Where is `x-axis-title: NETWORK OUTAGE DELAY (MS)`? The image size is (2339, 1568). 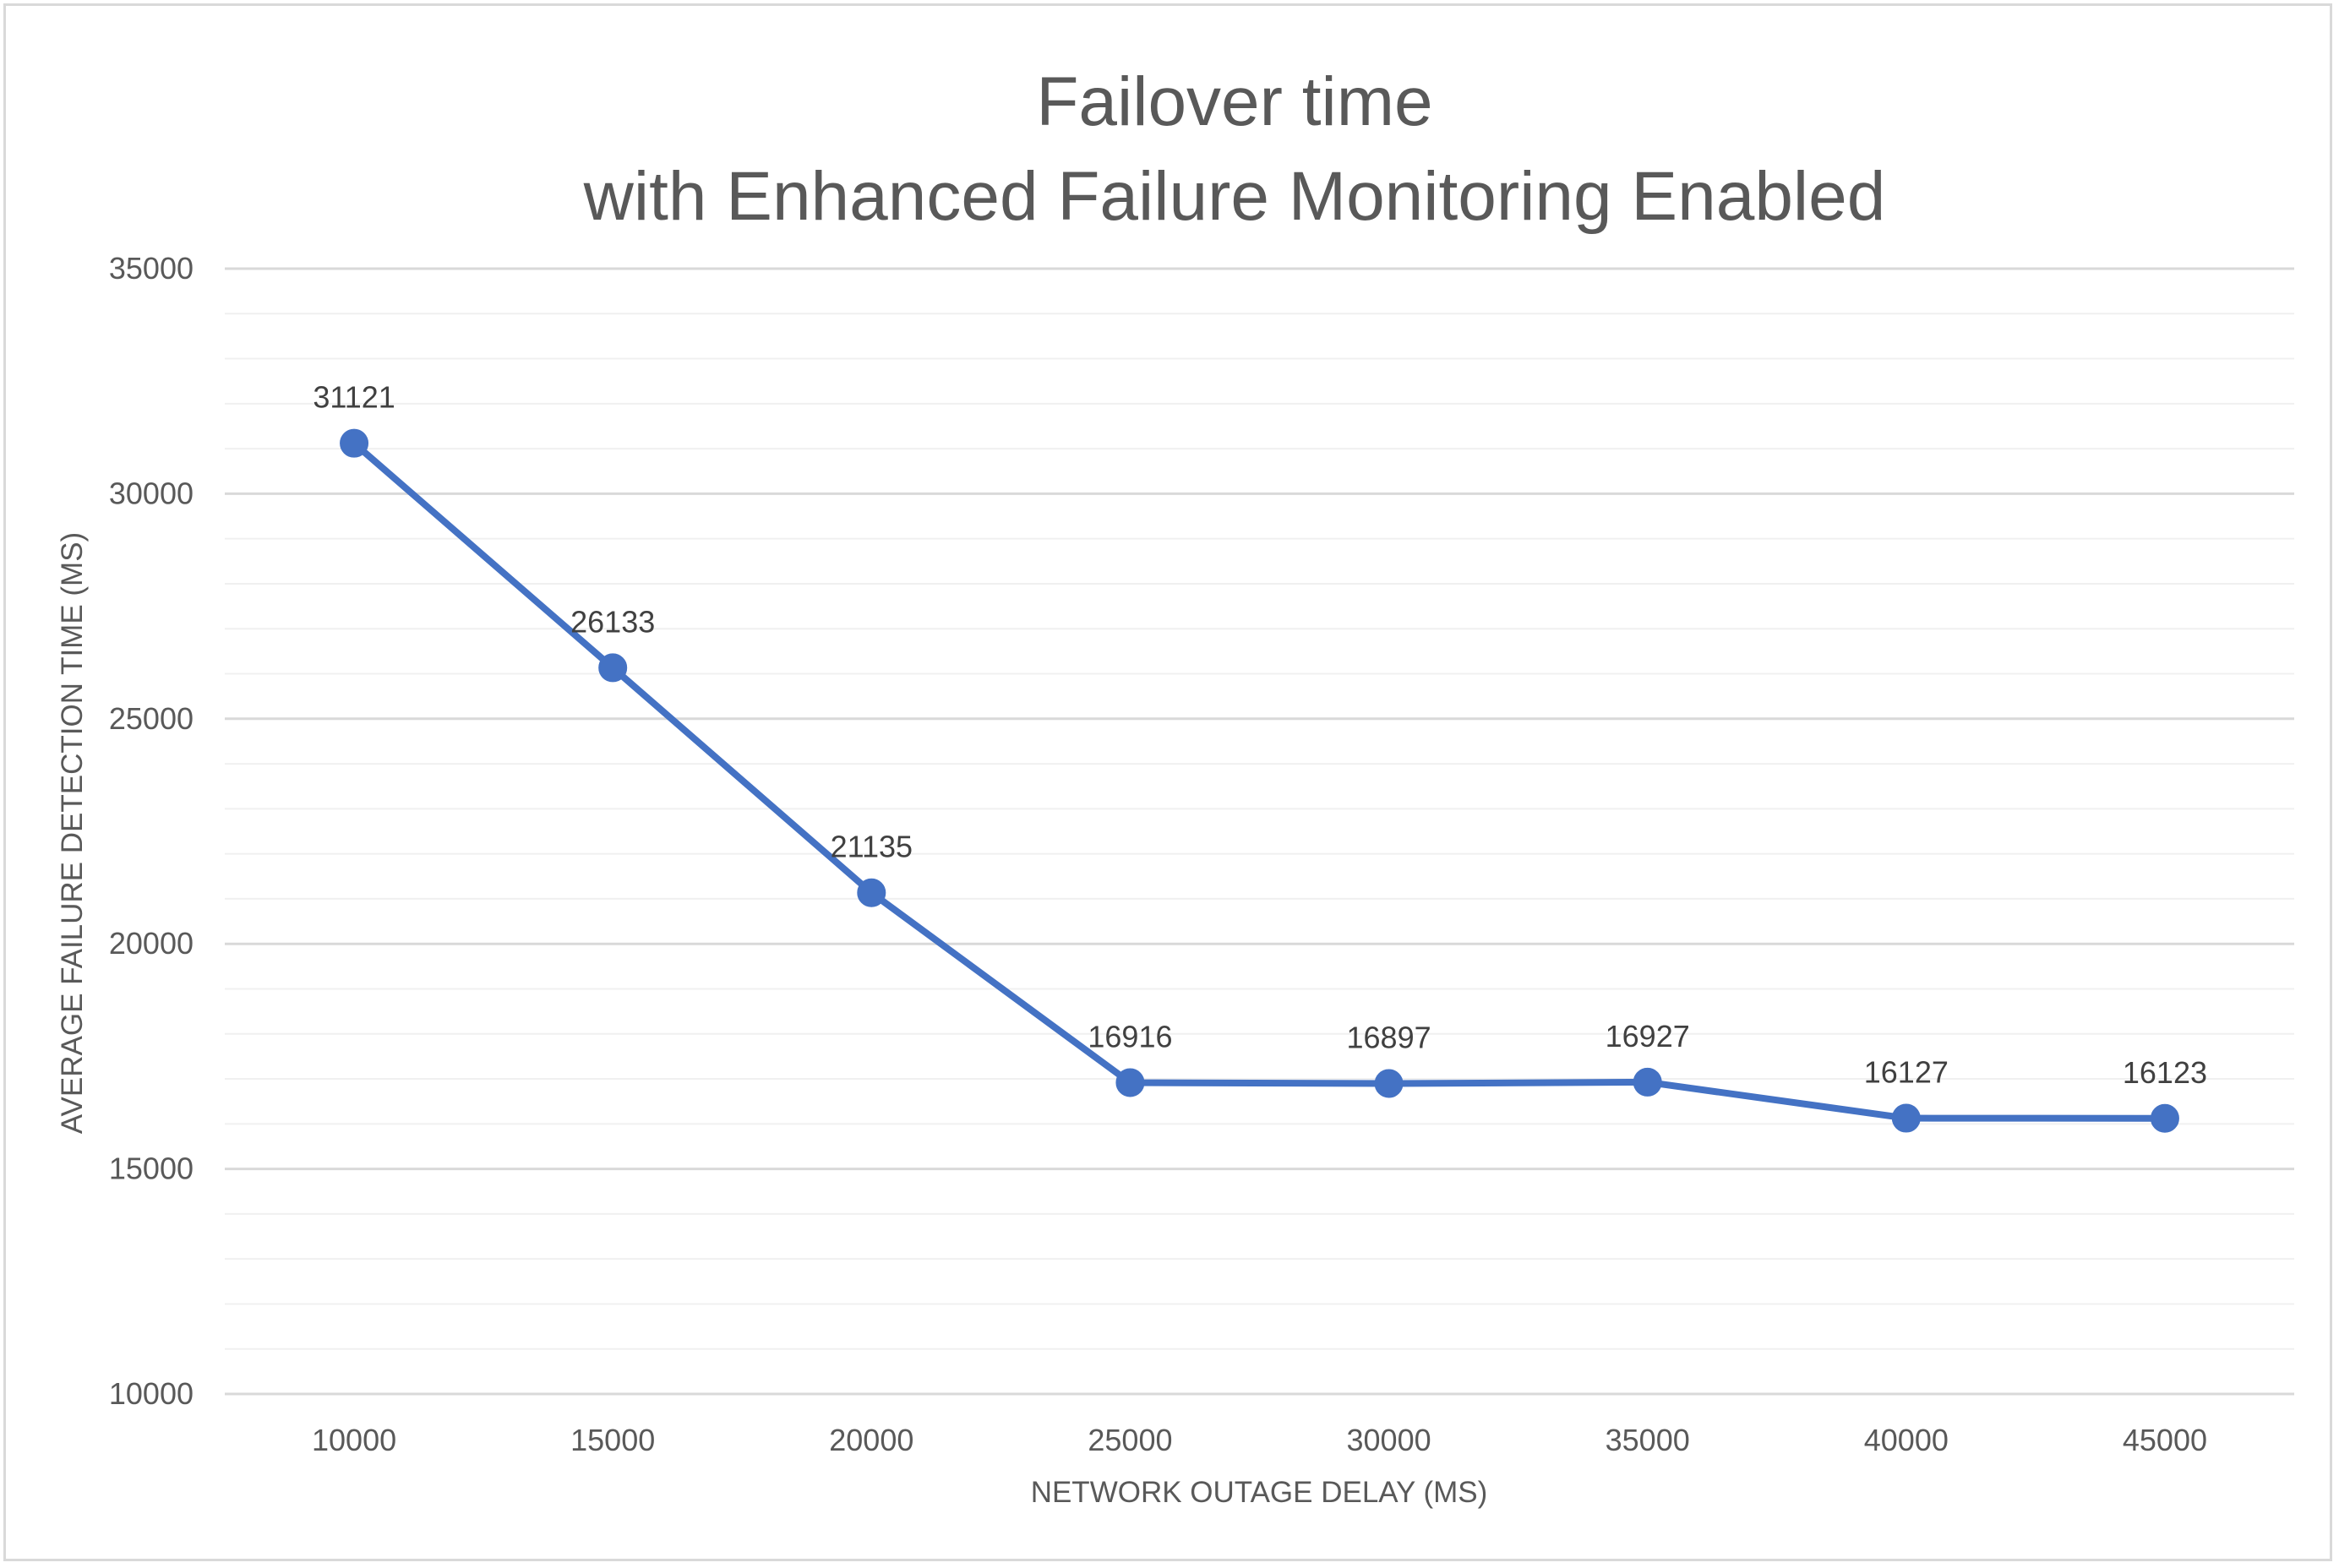 x-axis-title: NETWORK OUTAGE DELAY (MS) is located at coordinates (1259, 1492).